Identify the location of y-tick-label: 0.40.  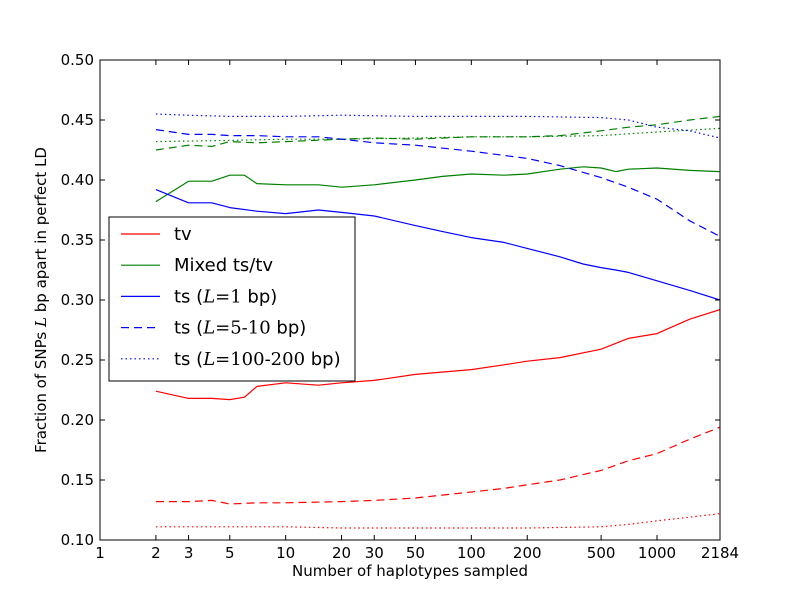
(77, 180).